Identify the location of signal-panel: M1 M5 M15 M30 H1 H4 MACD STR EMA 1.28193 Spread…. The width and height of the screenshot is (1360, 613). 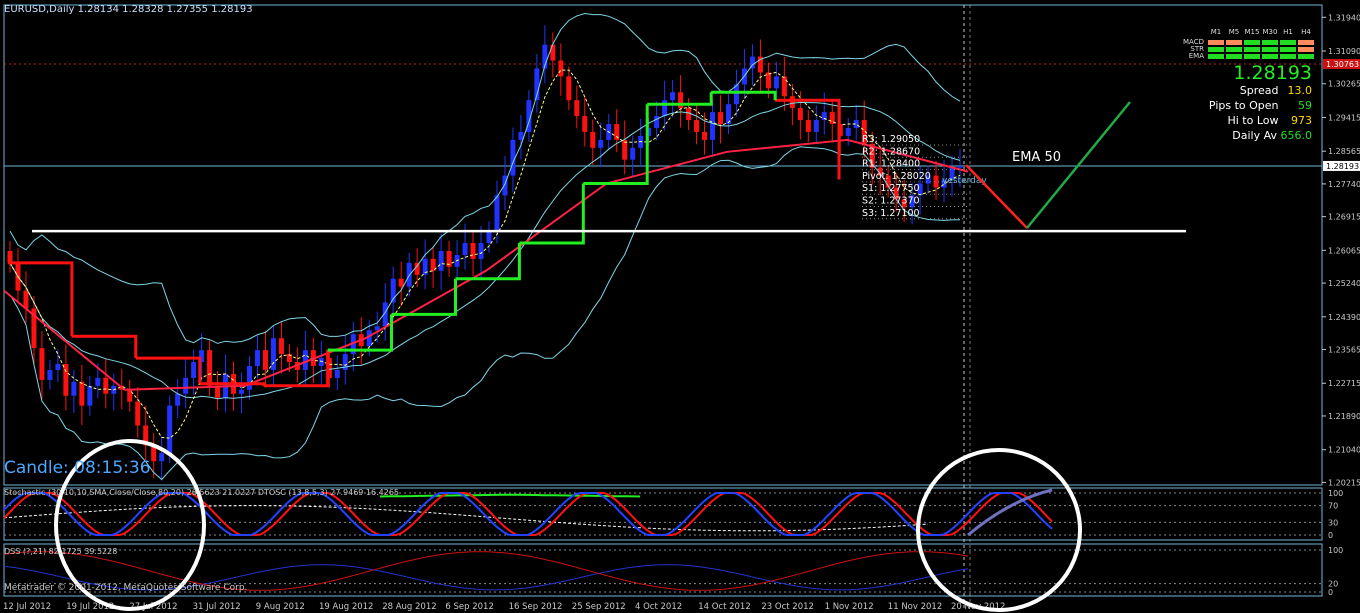
(1235, 86).